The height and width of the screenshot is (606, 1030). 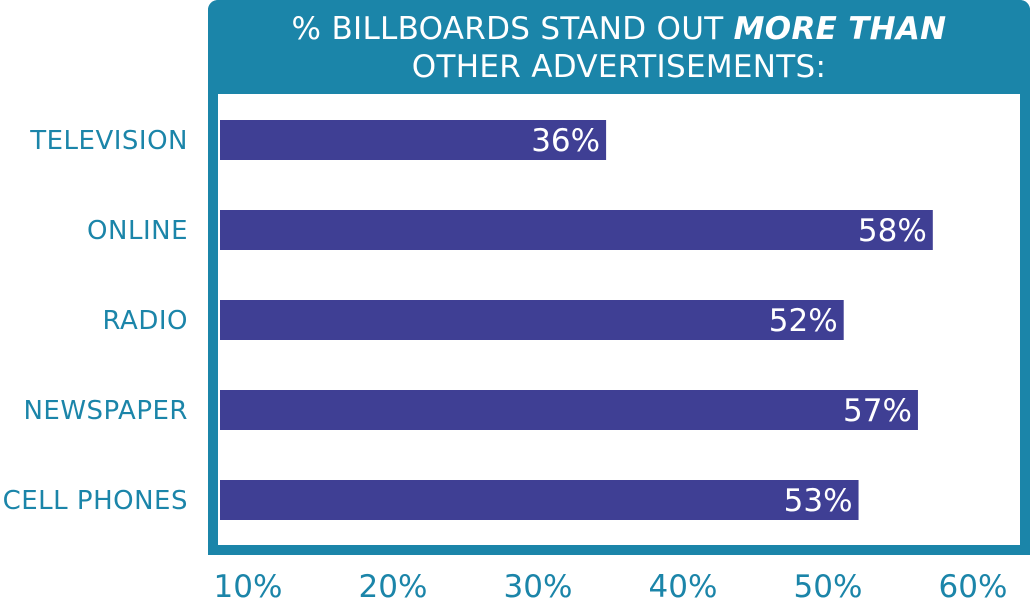 I want to click on title-emphasis: MORE THAN, so click(x=840, y=29).